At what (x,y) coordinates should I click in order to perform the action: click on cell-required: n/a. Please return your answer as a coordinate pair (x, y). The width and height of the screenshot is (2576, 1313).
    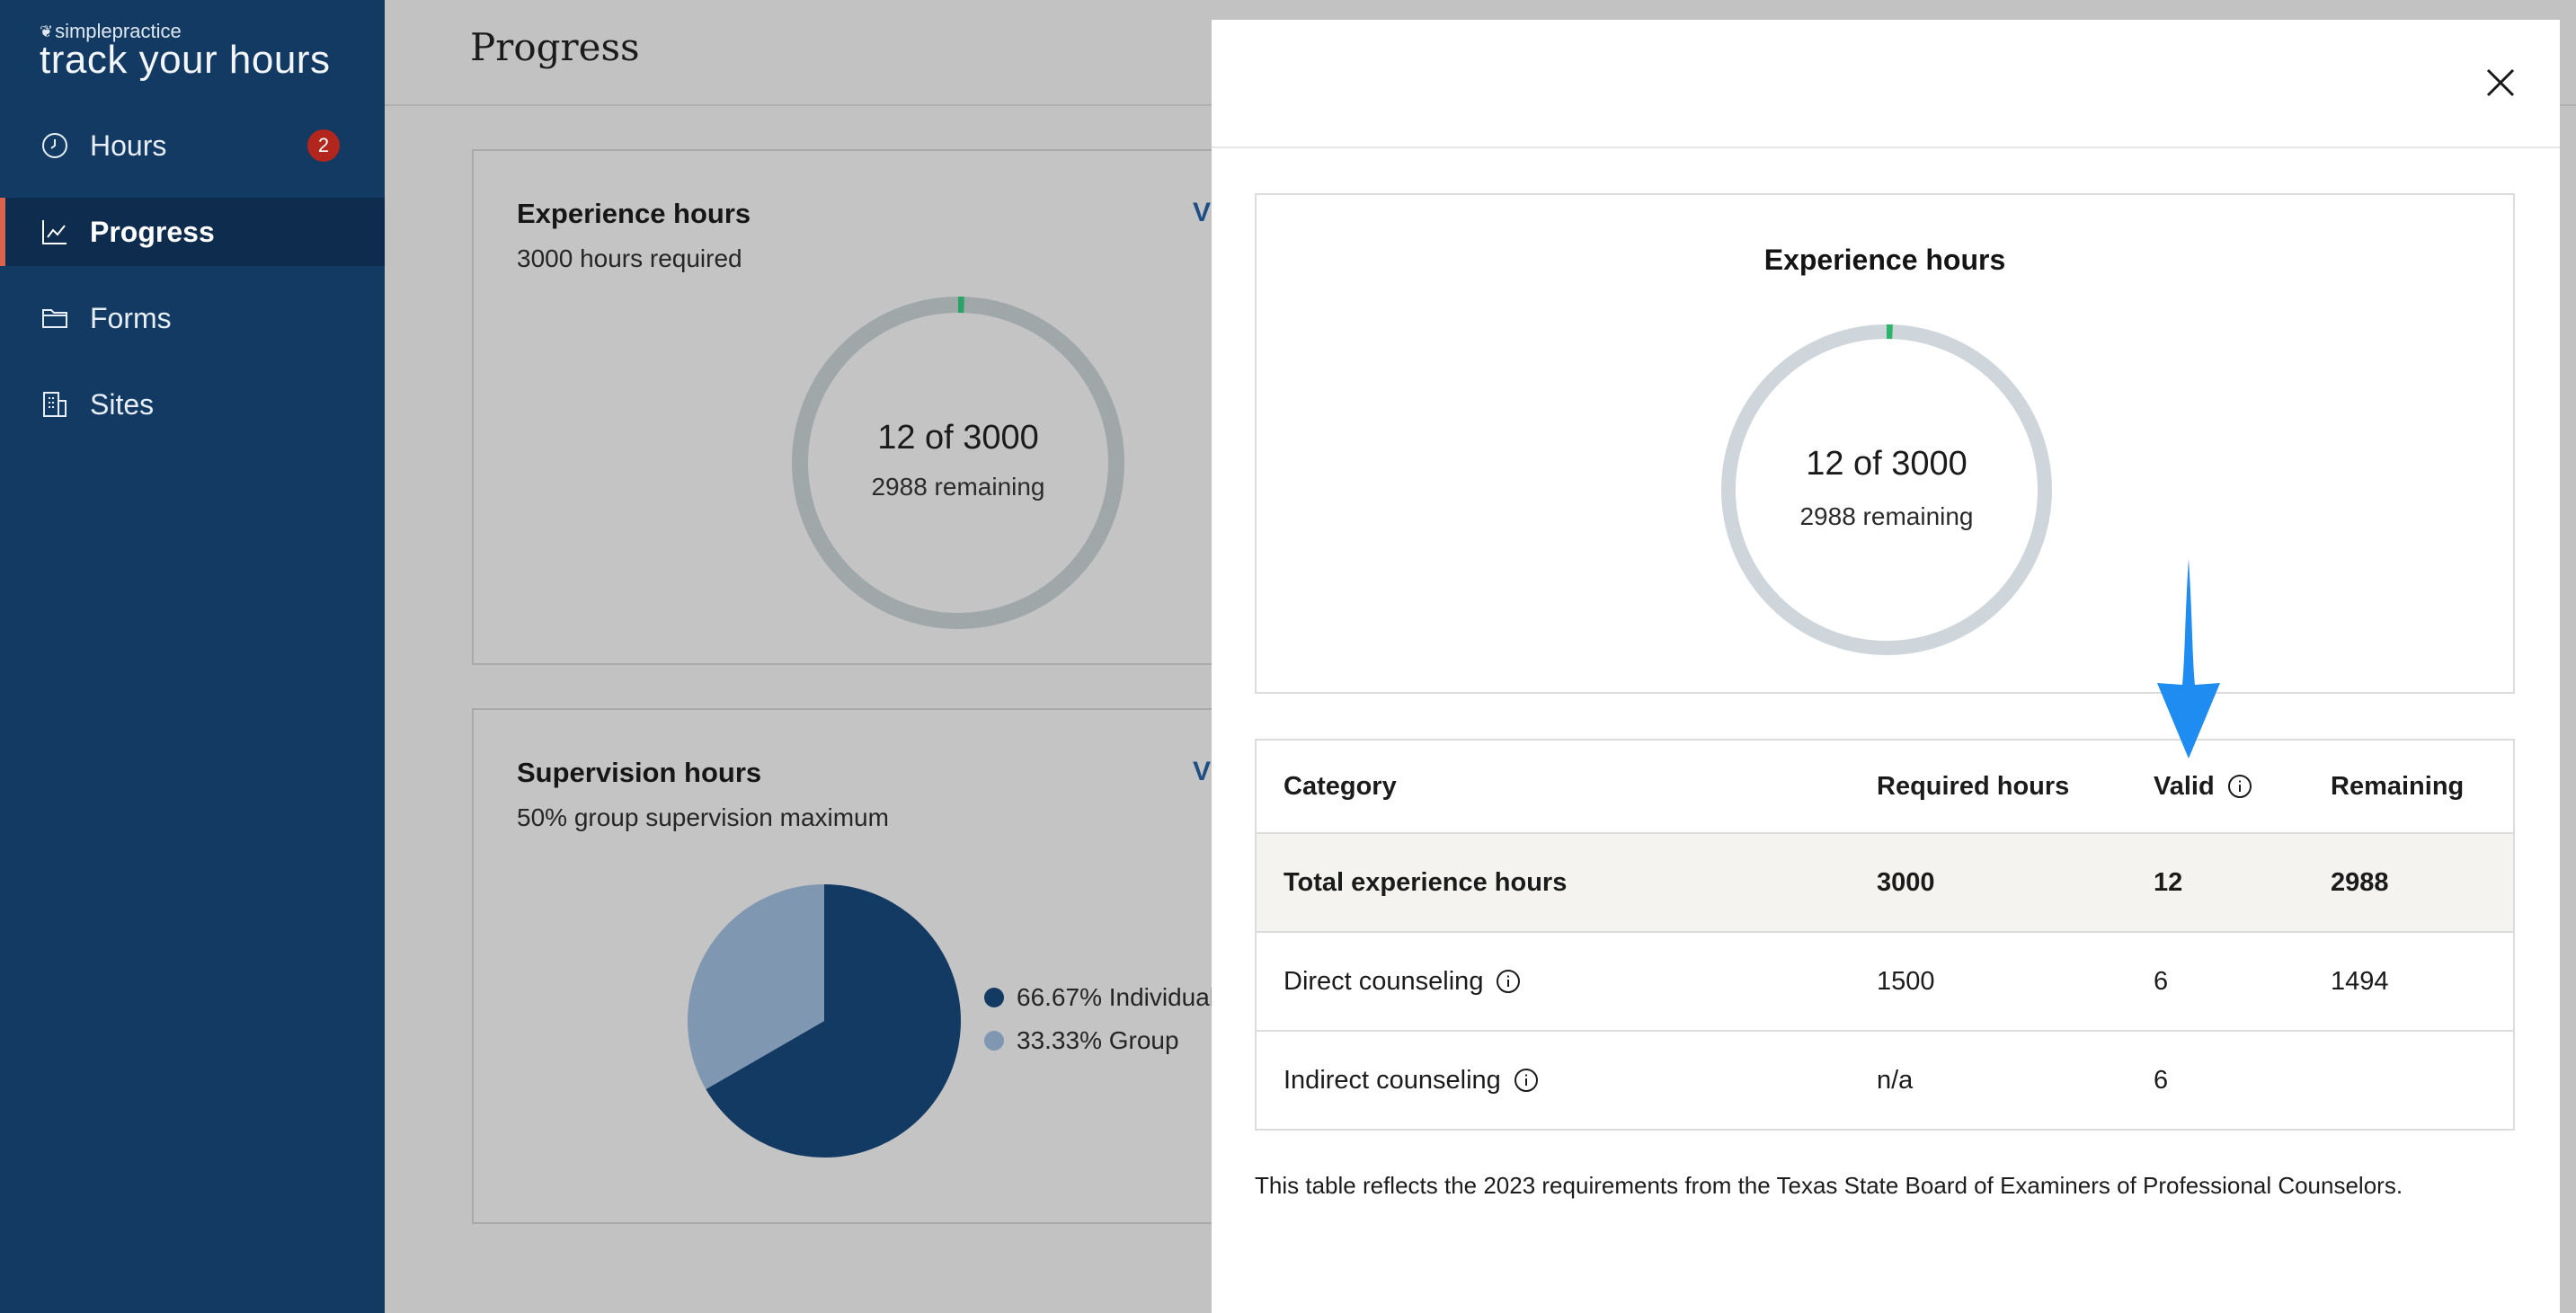
    Looking at the image, I should click on (1895, 1080).